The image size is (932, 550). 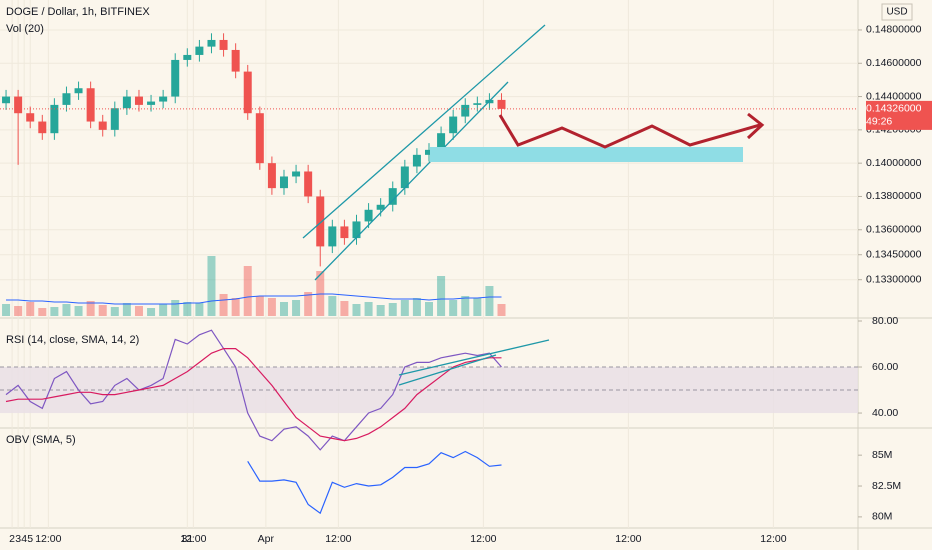 What do you see at coordinates (894, 96) in the screenshot?
I see `y-tick-label: 0.14400000` at bounding box center [894, 96].